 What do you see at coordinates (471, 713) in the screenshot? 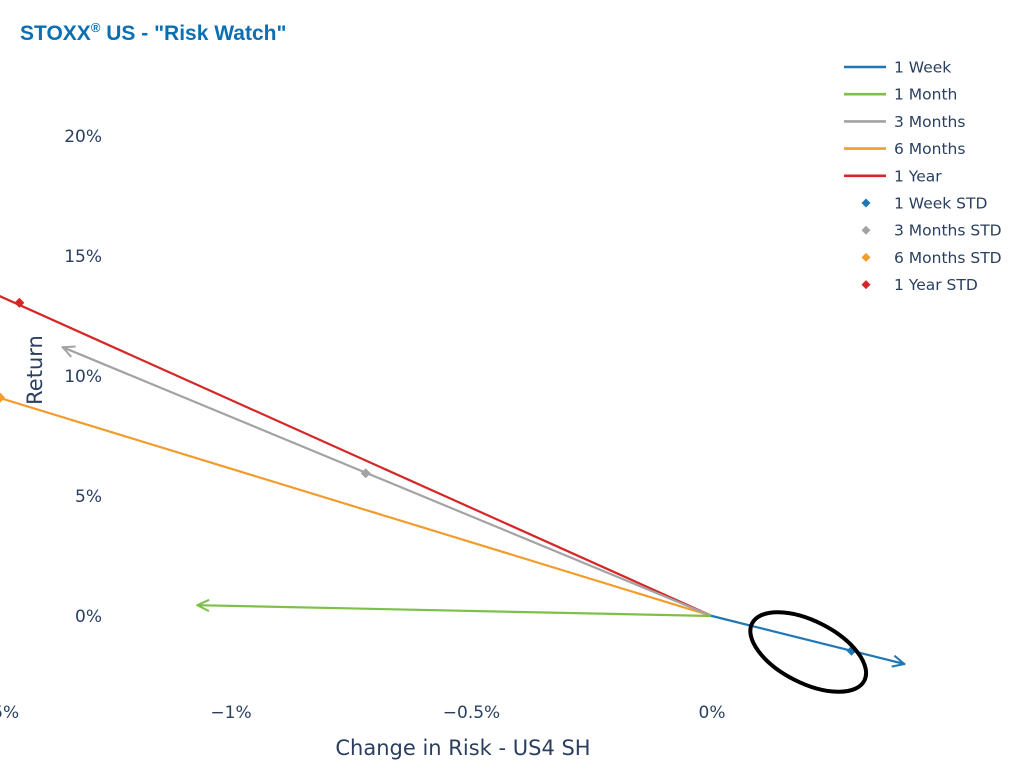
I see `x-tick-label: −0.5%` at bounding box center [471, 713].